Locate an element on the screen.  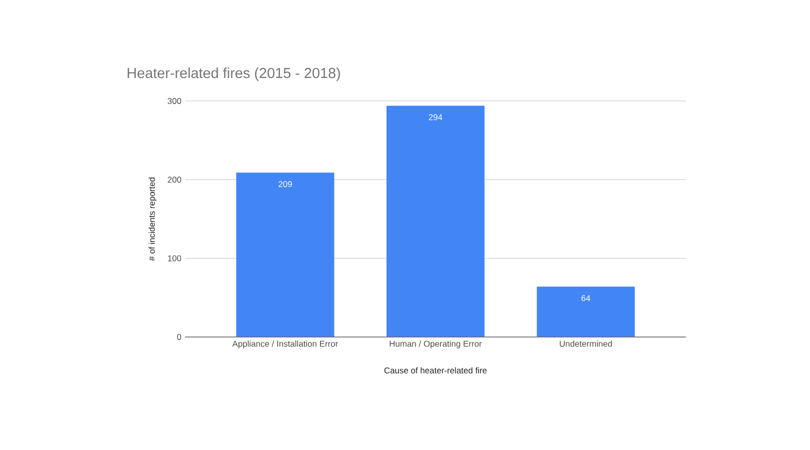
data-label: 209 is located at coordinates (285, 184).